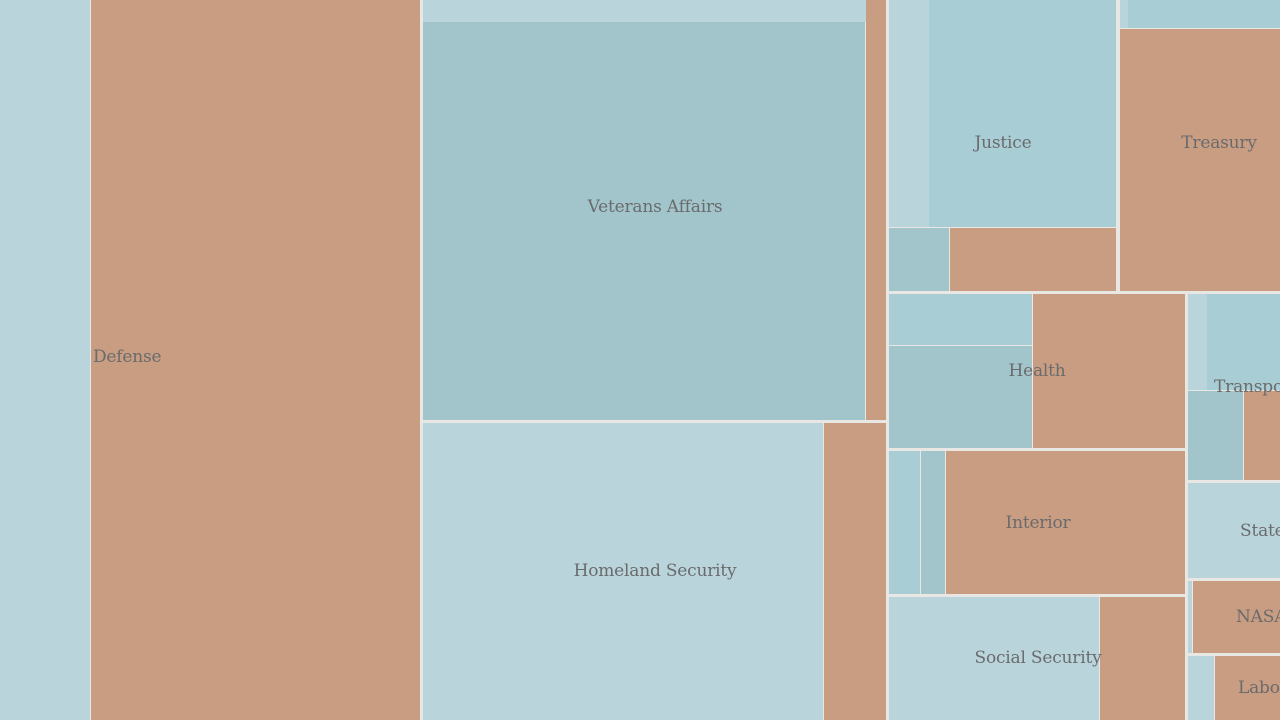 Image resolution: width=1280 pixels, height=720 pixels. Describe the element at coordinates (1003, 143) in the screenshot. I see `treemap-label-justice: Justice` at that location.